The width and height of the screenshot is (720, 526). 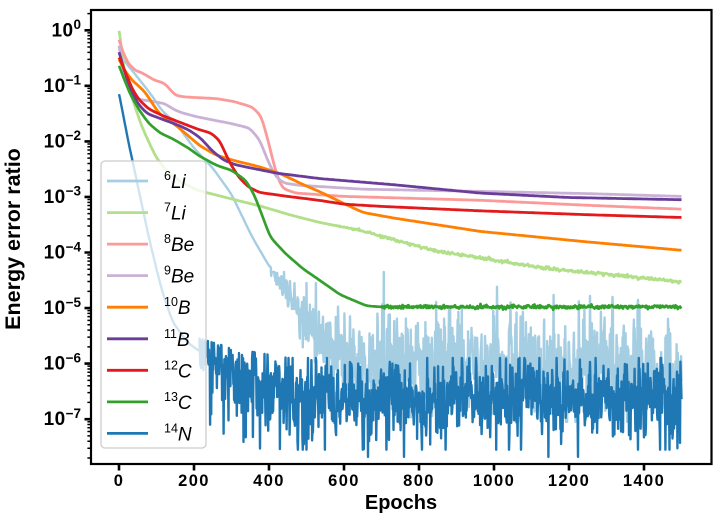 I want to click on svg-text: 10⁰, so click(x=66, y=29).